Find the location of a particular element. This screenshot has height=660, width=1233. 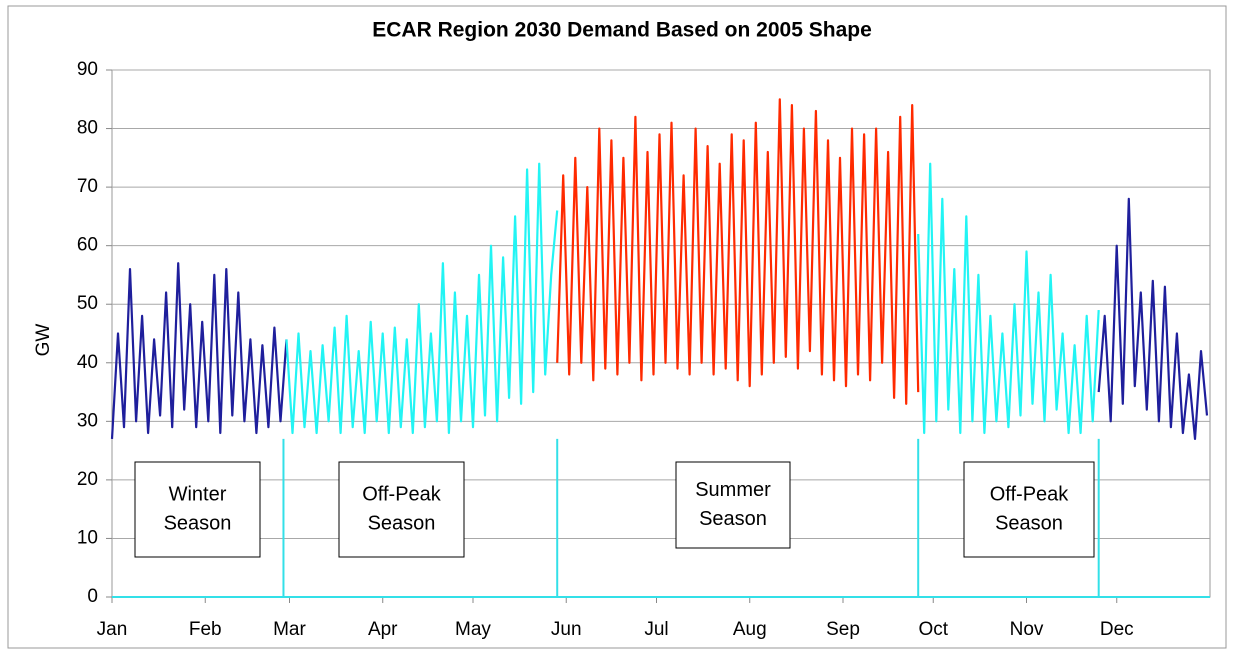

x-tick-label: Aug is located at coordinates (750, 629).